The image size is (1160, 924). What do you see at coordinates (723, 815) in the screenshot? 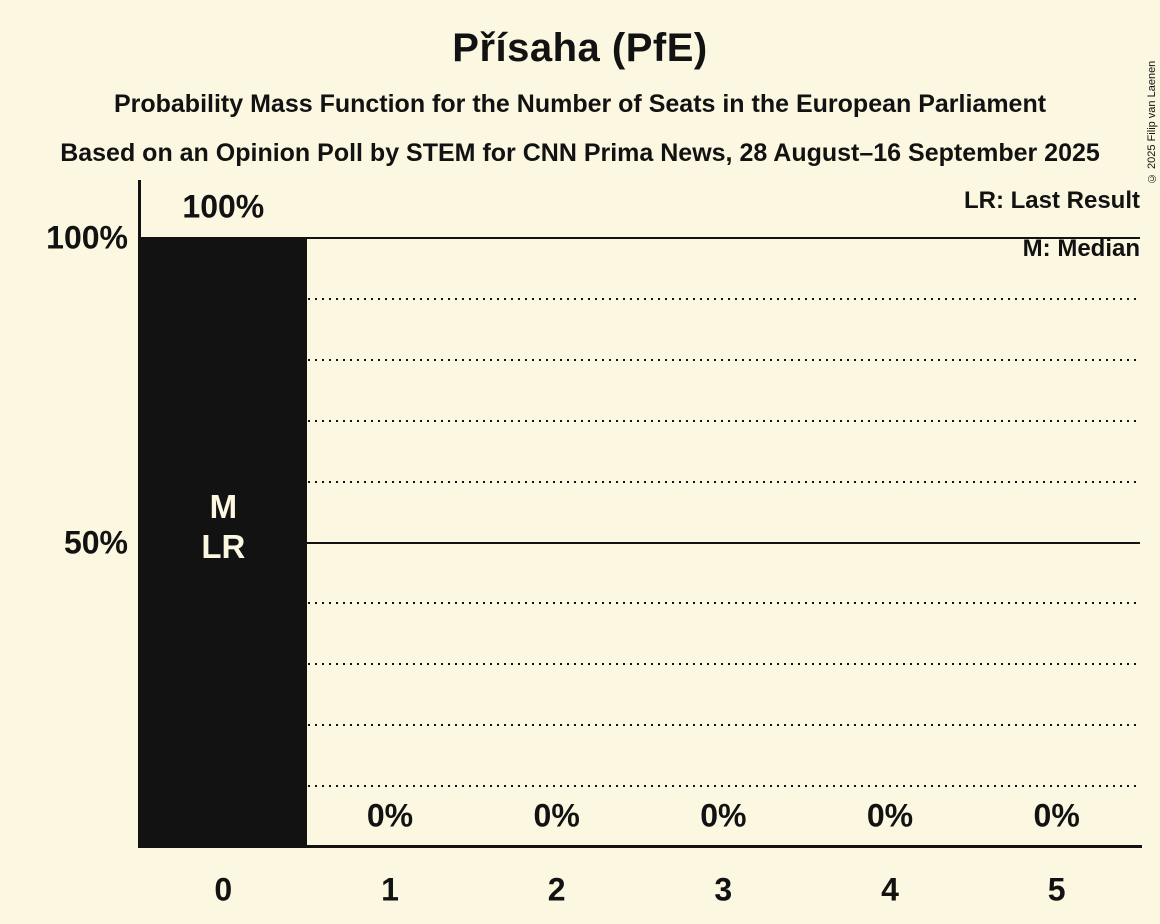
I see `bar-value-label-3: 0%` at bounding box center [723, 815].